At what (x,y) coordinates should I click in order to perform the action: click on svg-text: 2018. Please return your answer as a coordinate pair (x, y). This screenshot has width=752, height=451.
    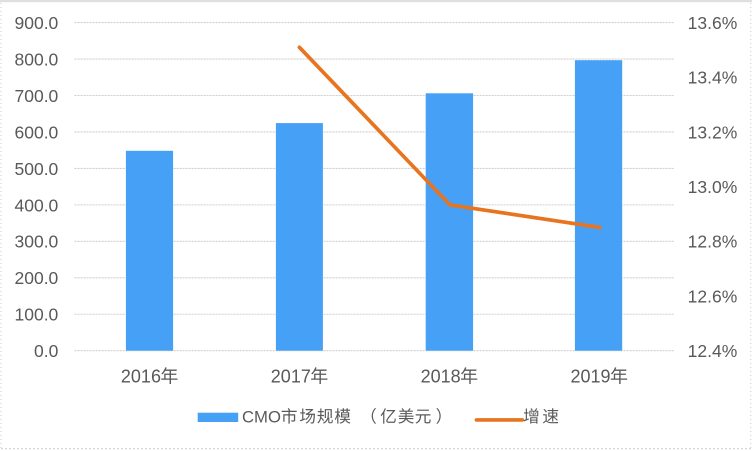
    Looking at the image, I should click on (441, 377).